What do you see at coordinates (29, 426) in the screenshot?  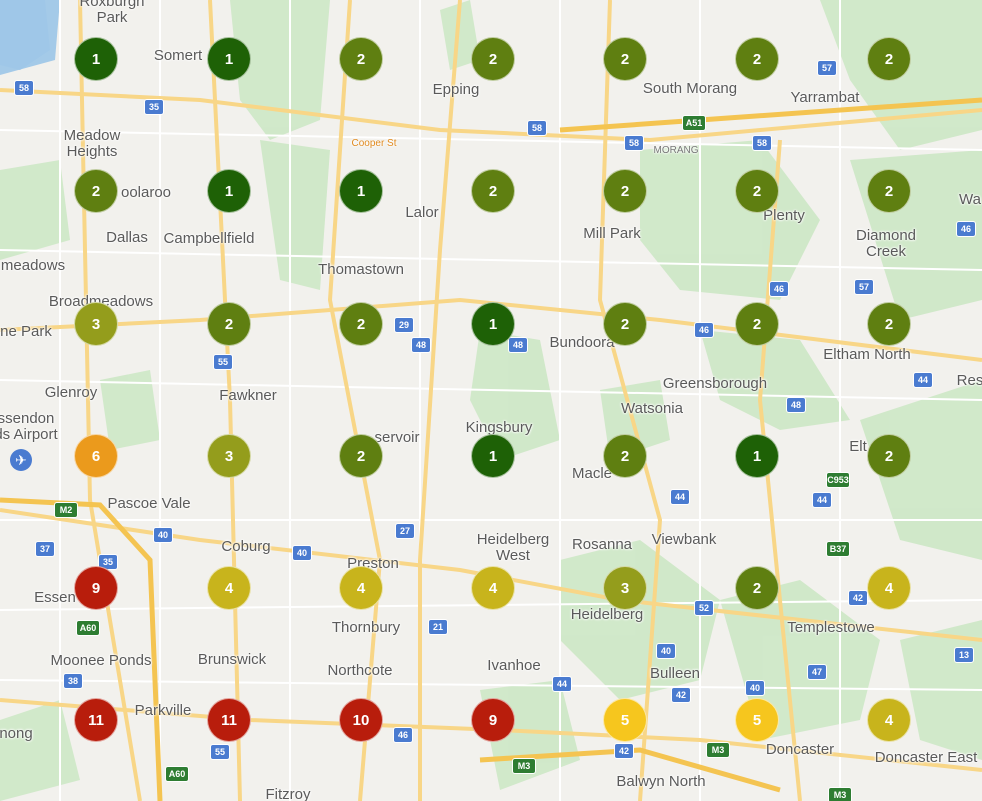 I see `place-label-essendon-airport: ssendon ds Airport` at bounding box center [29, 426].